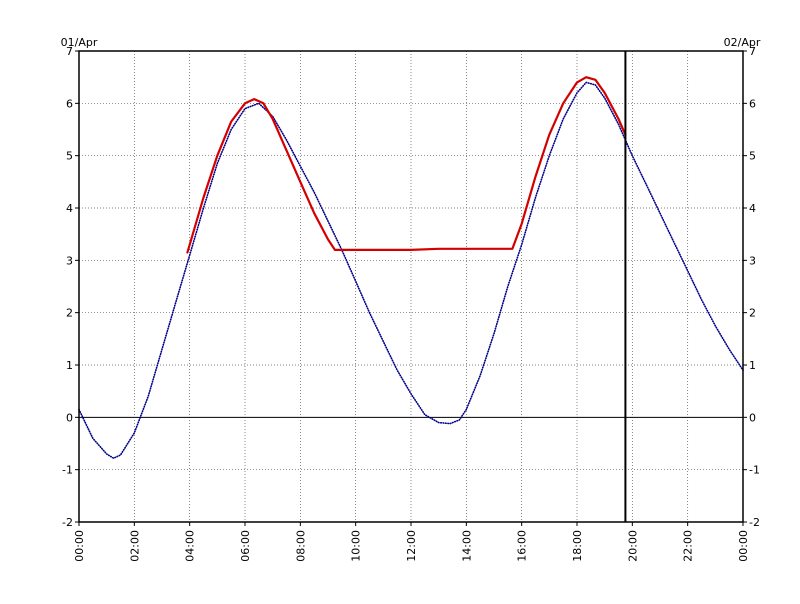  I want to click on y-tick-label-left: 0, so click(69, 417).